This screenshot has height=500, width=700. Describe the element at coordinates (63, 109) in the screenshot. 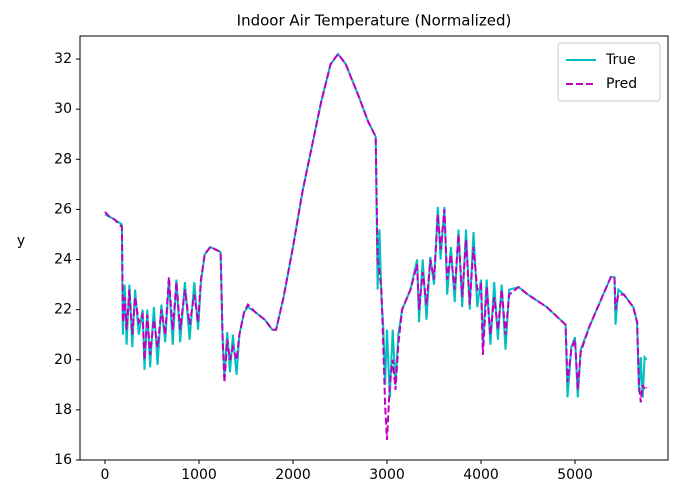

I see `y-tick-label: 30` at that location.